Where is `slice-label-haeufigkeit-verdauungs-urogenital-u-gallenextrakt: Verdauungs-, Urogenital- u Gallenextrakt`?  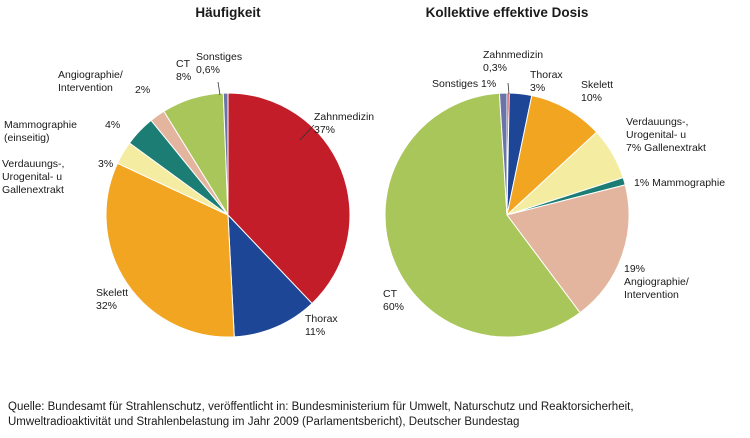 slice-label-haeufigkeit-verdauungs-urogenital-u-gallenextrakt: Verdauungs-, Urogenital- u Gallenextrakt is located at coordinates (34, 177).